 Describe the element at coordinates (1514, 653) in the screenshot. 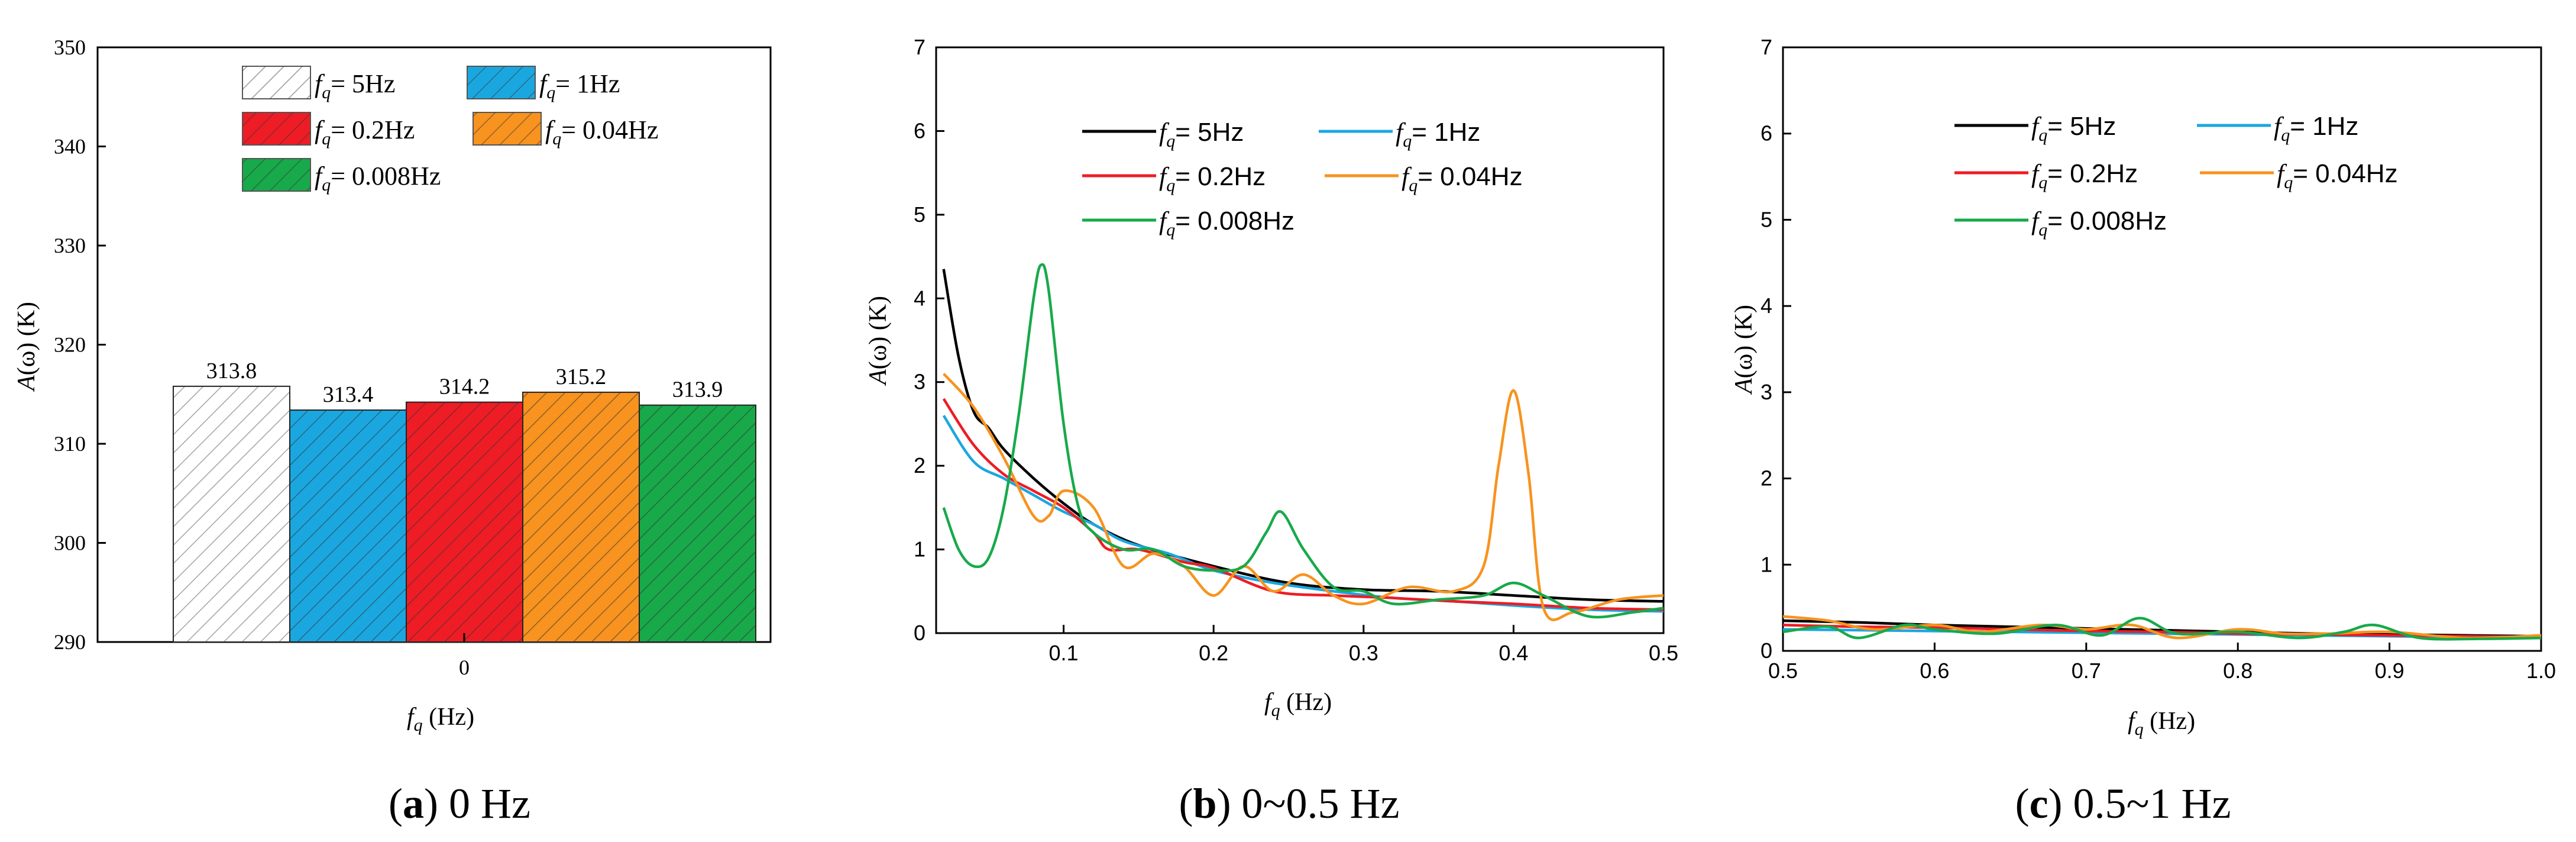

I see `x-tick-label: 0.4` at that location.